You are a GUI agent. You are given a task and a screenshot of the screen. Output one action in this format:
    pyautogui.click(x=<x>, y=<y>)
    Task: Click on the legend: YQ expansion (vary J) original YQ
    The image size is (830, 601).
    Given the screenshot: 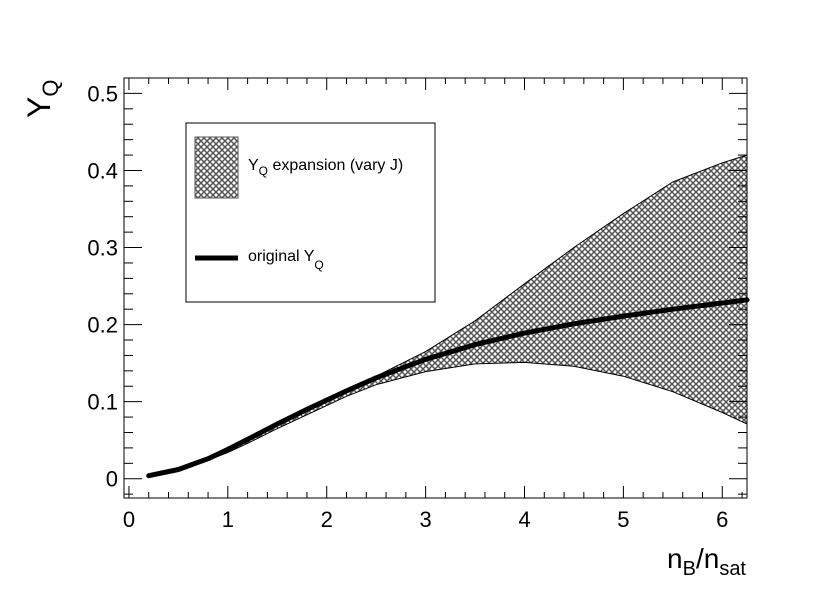 What is the action you would take?
    pyautogui.click(x=310, y=212)
    